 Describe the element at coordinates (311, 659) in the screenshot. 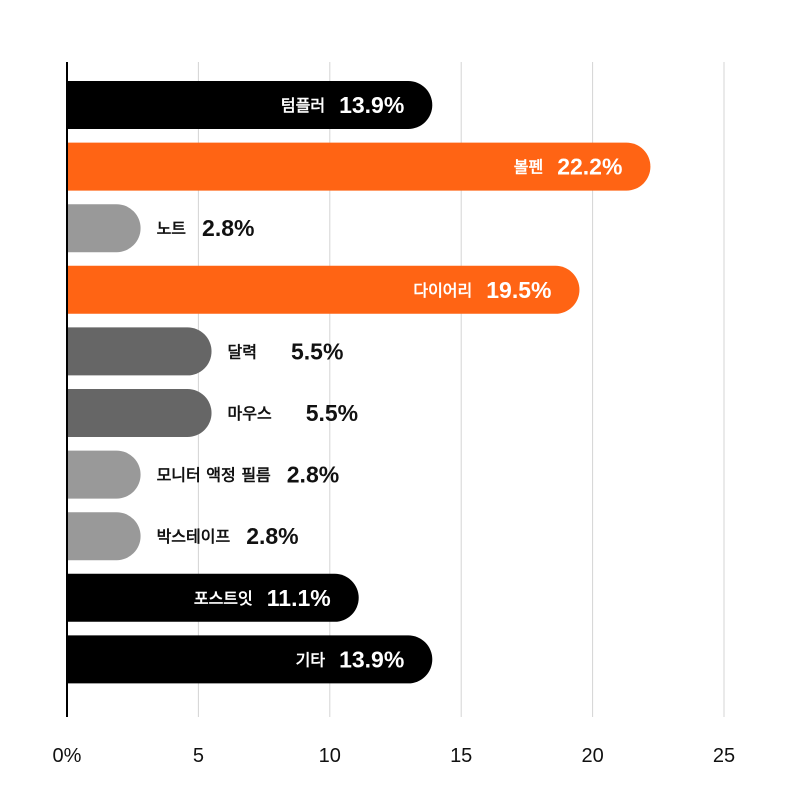

I see `bar-category-label: 기타` at that location.